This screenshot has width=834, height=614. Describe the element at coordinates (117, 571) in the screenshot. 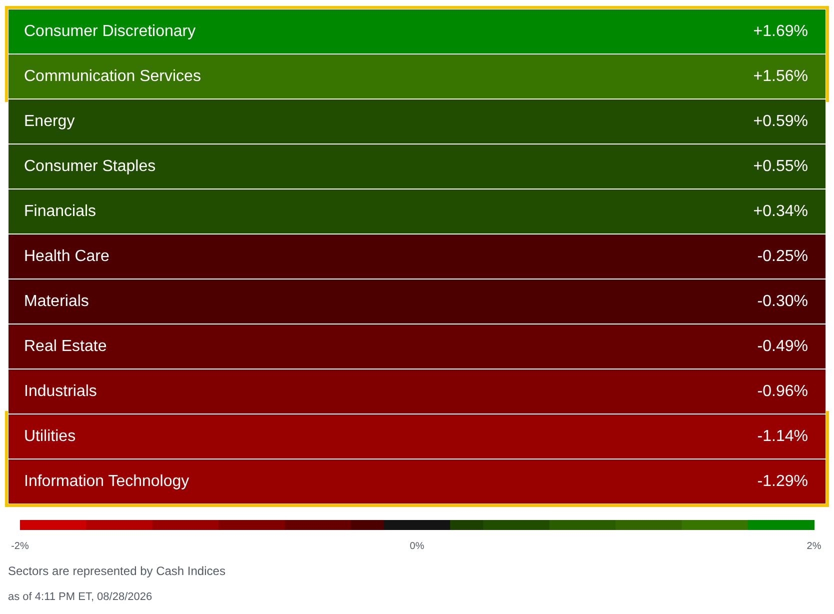

I see `text: Sectors are represented by Cash Indices` at that location.